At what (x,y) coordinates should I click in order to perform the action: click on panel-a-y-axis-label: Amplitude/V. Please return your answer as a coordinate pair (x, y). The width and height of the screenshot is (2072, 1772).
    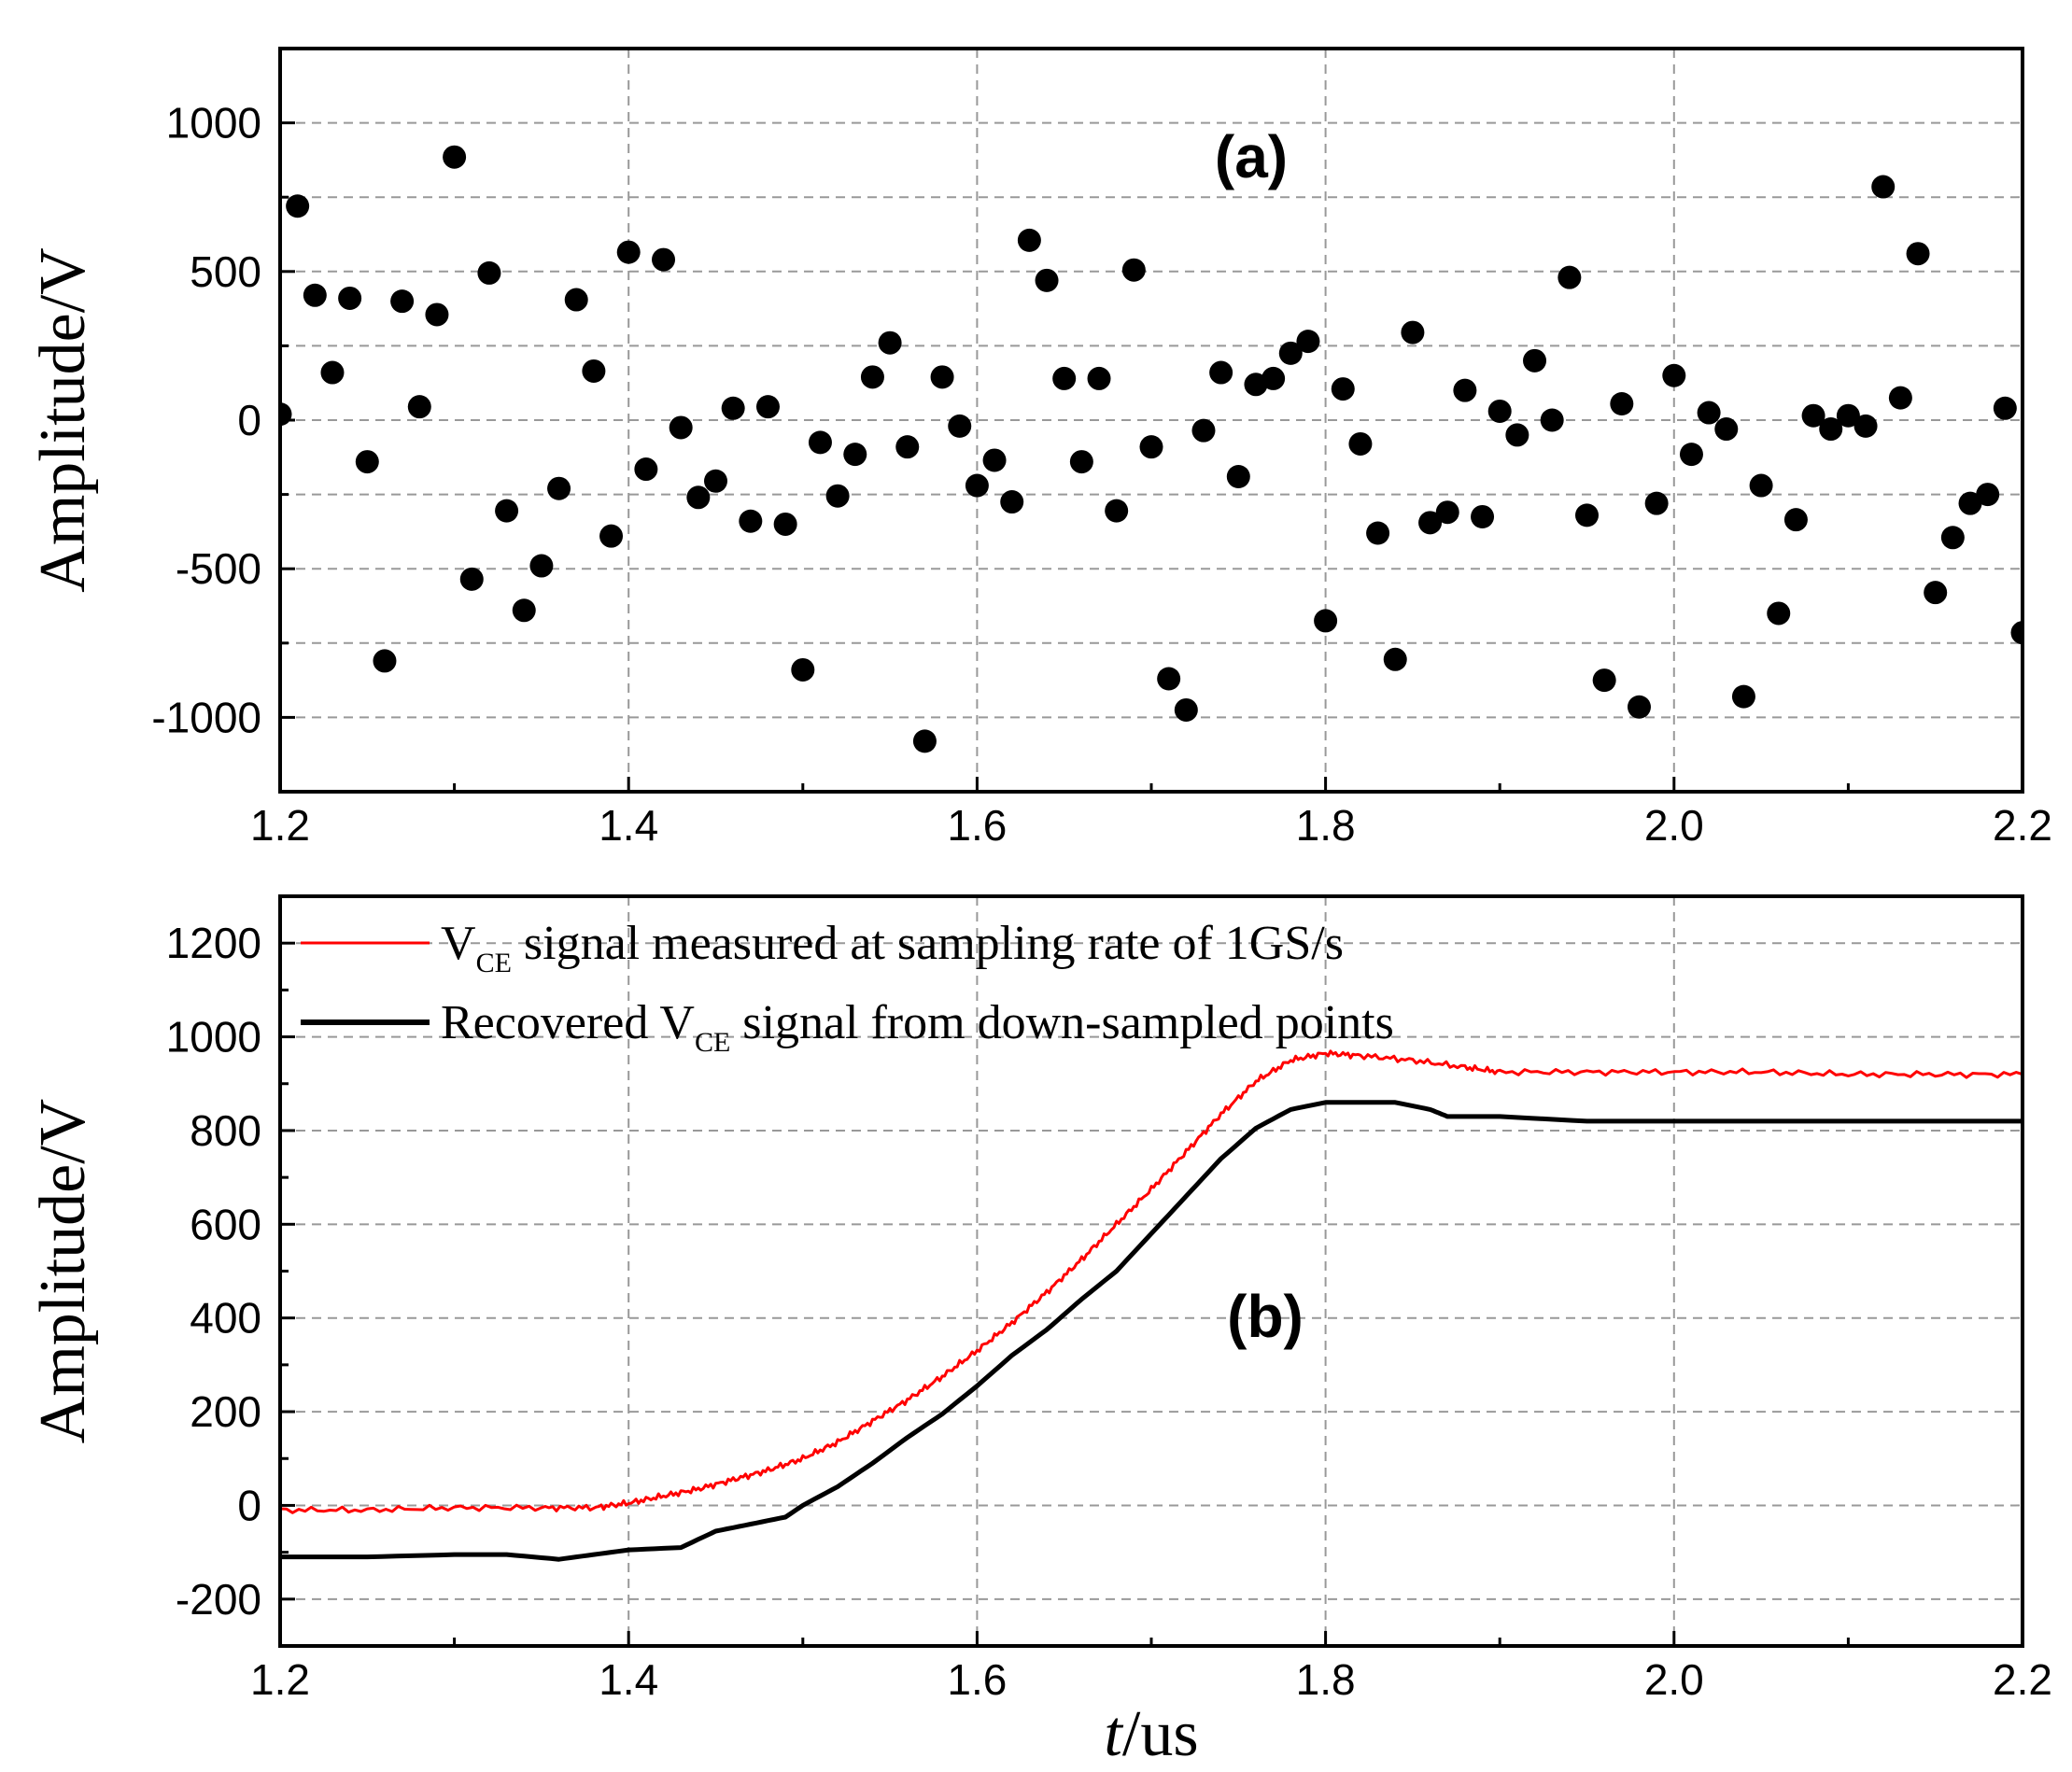
    Looking at the image, I should click on (63, 419).